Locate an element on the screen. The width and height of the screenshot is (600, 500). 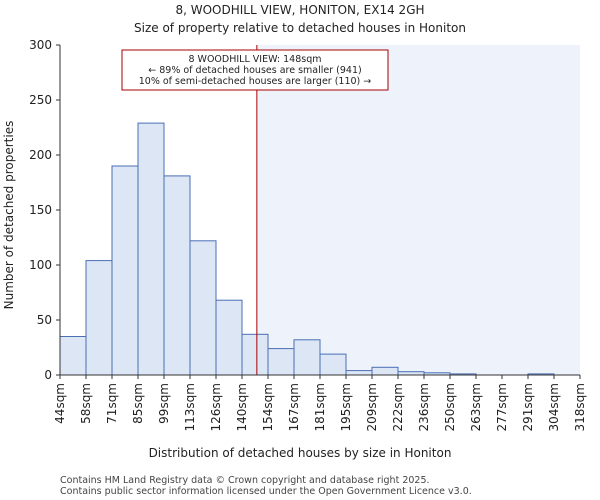
chart-title: 8, WOODHILL VIEW, HONITON, EX14 2GH is located at coordinates (299, 10).